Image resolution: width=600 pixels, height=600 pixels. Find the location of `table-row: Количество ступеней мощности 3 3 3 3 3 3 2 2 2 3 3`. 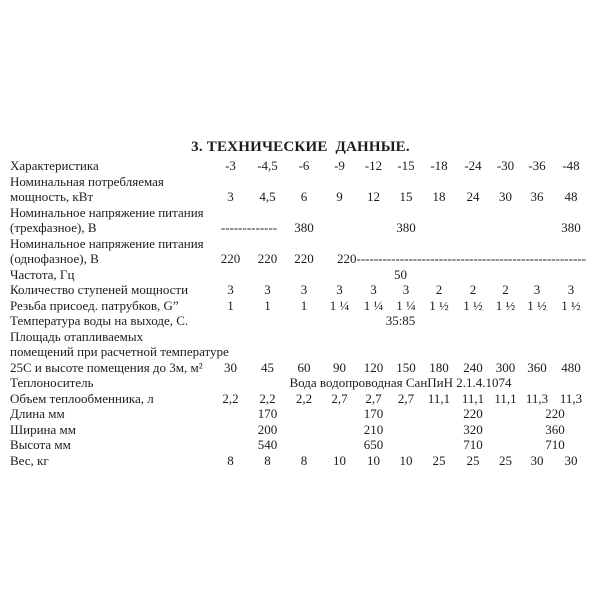

table-row: Количество ступеней мощности 3 3 3 3 3 3 2 2 2 3 3 is located at coordinates (299, 290).